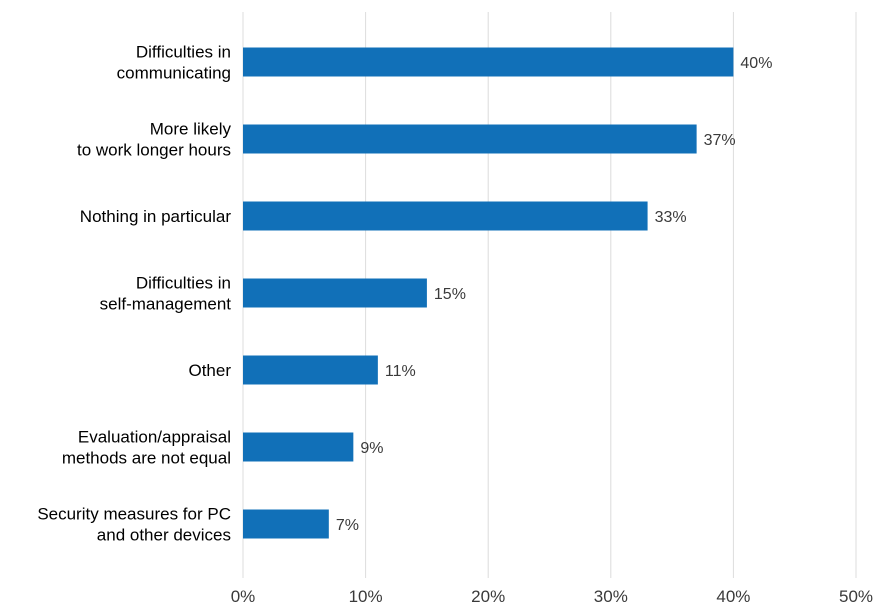 The width and height of the screenshot is (877, 605). Describe the element at coordinates (174, 73) in the screenshot. I see `category-label: communicating` at that location.